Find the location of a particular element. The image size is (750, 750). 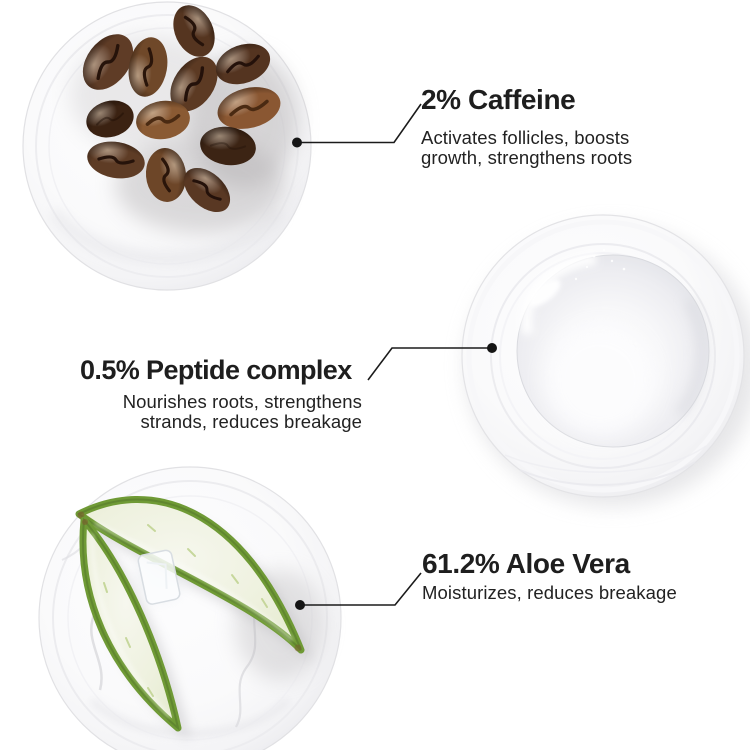

coffee-beans is located at coordinates (181, 109).